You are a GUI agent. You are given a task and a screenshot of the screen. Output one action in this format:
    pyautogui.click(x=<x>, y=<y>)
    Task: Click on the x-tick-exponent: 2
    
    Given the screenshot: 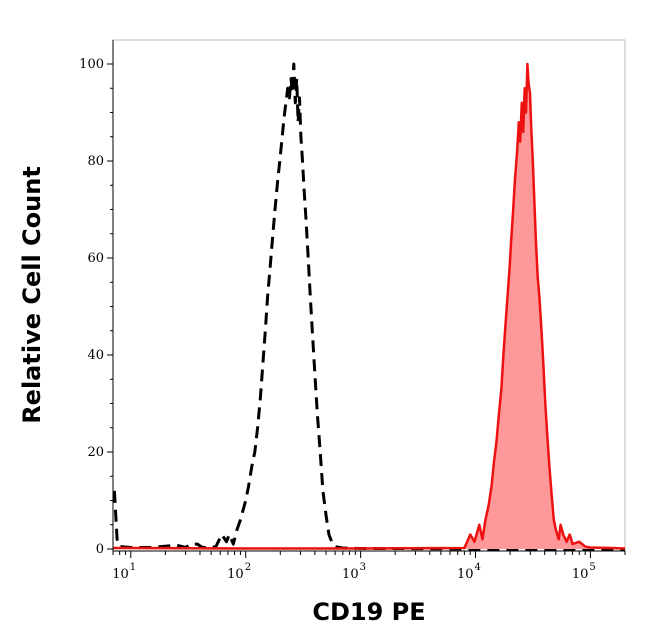 What is the action you would take?
    pyautogui.click(x=248, y=567)
    